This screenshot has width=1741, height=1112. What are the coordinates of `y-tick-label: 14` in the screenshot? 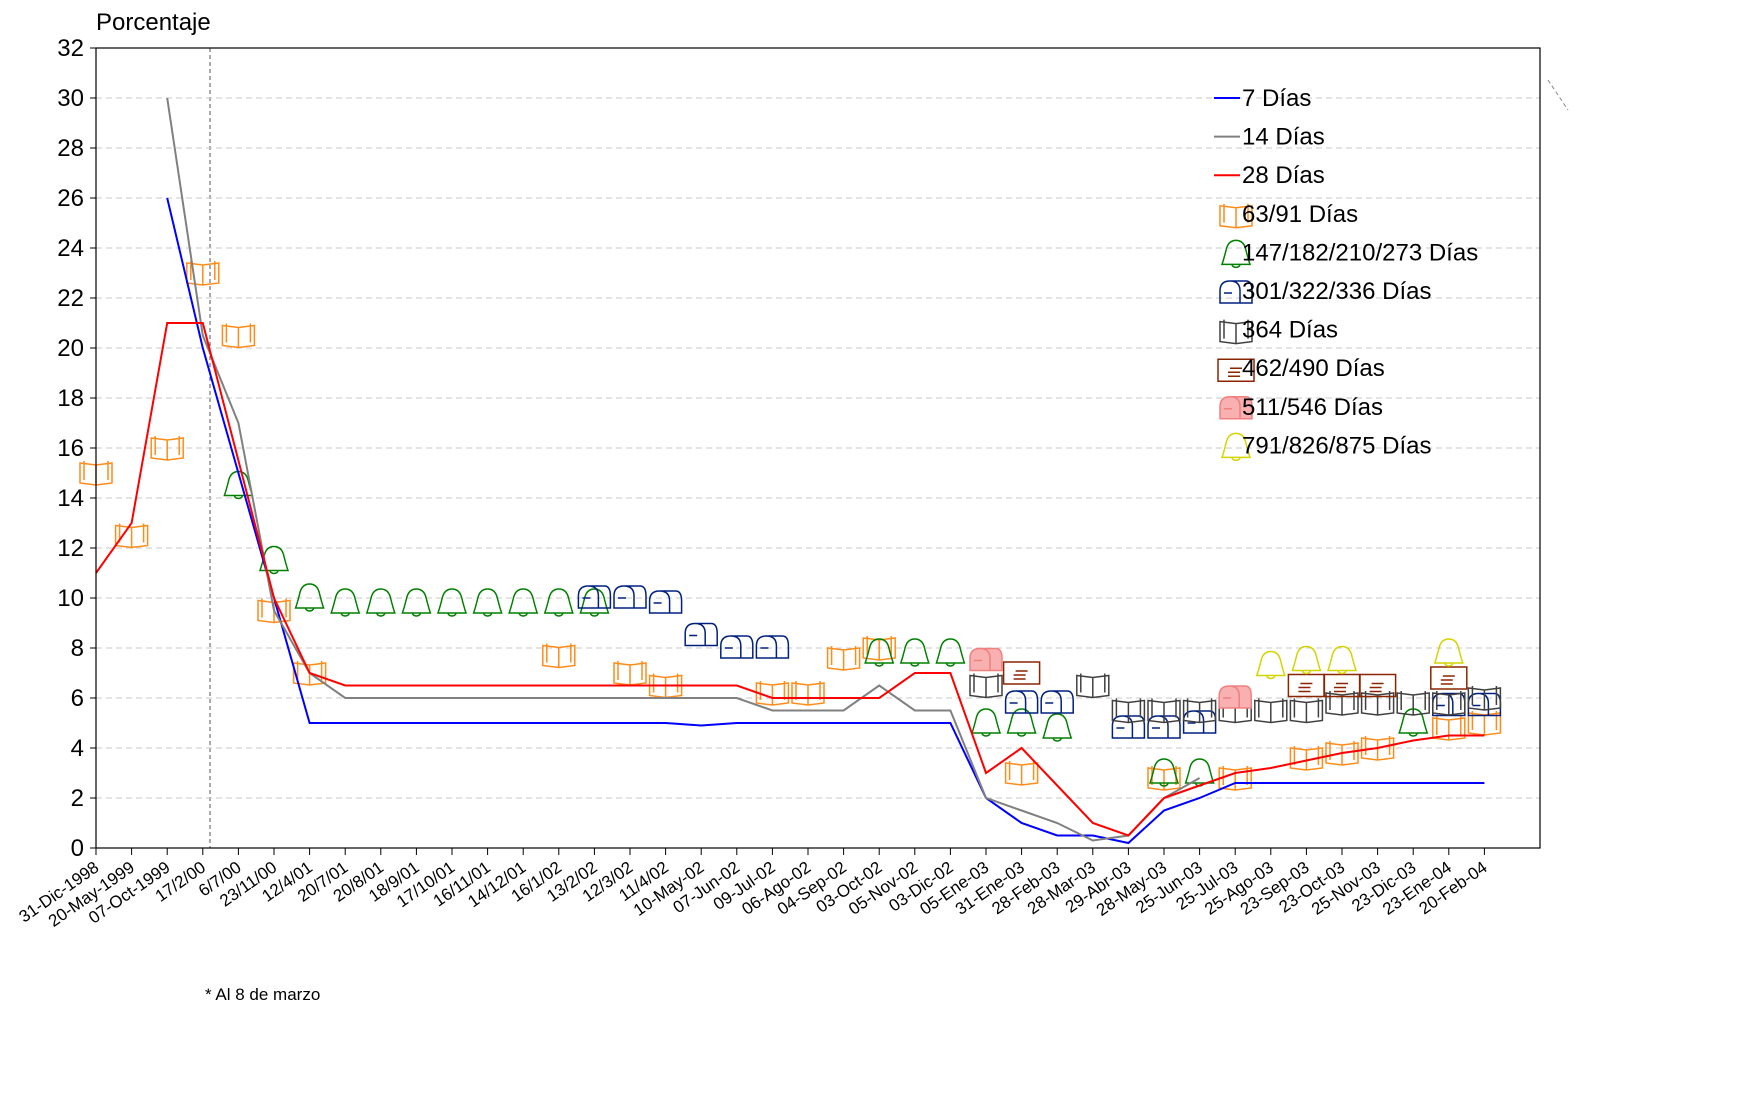 It's located at (70, 498).